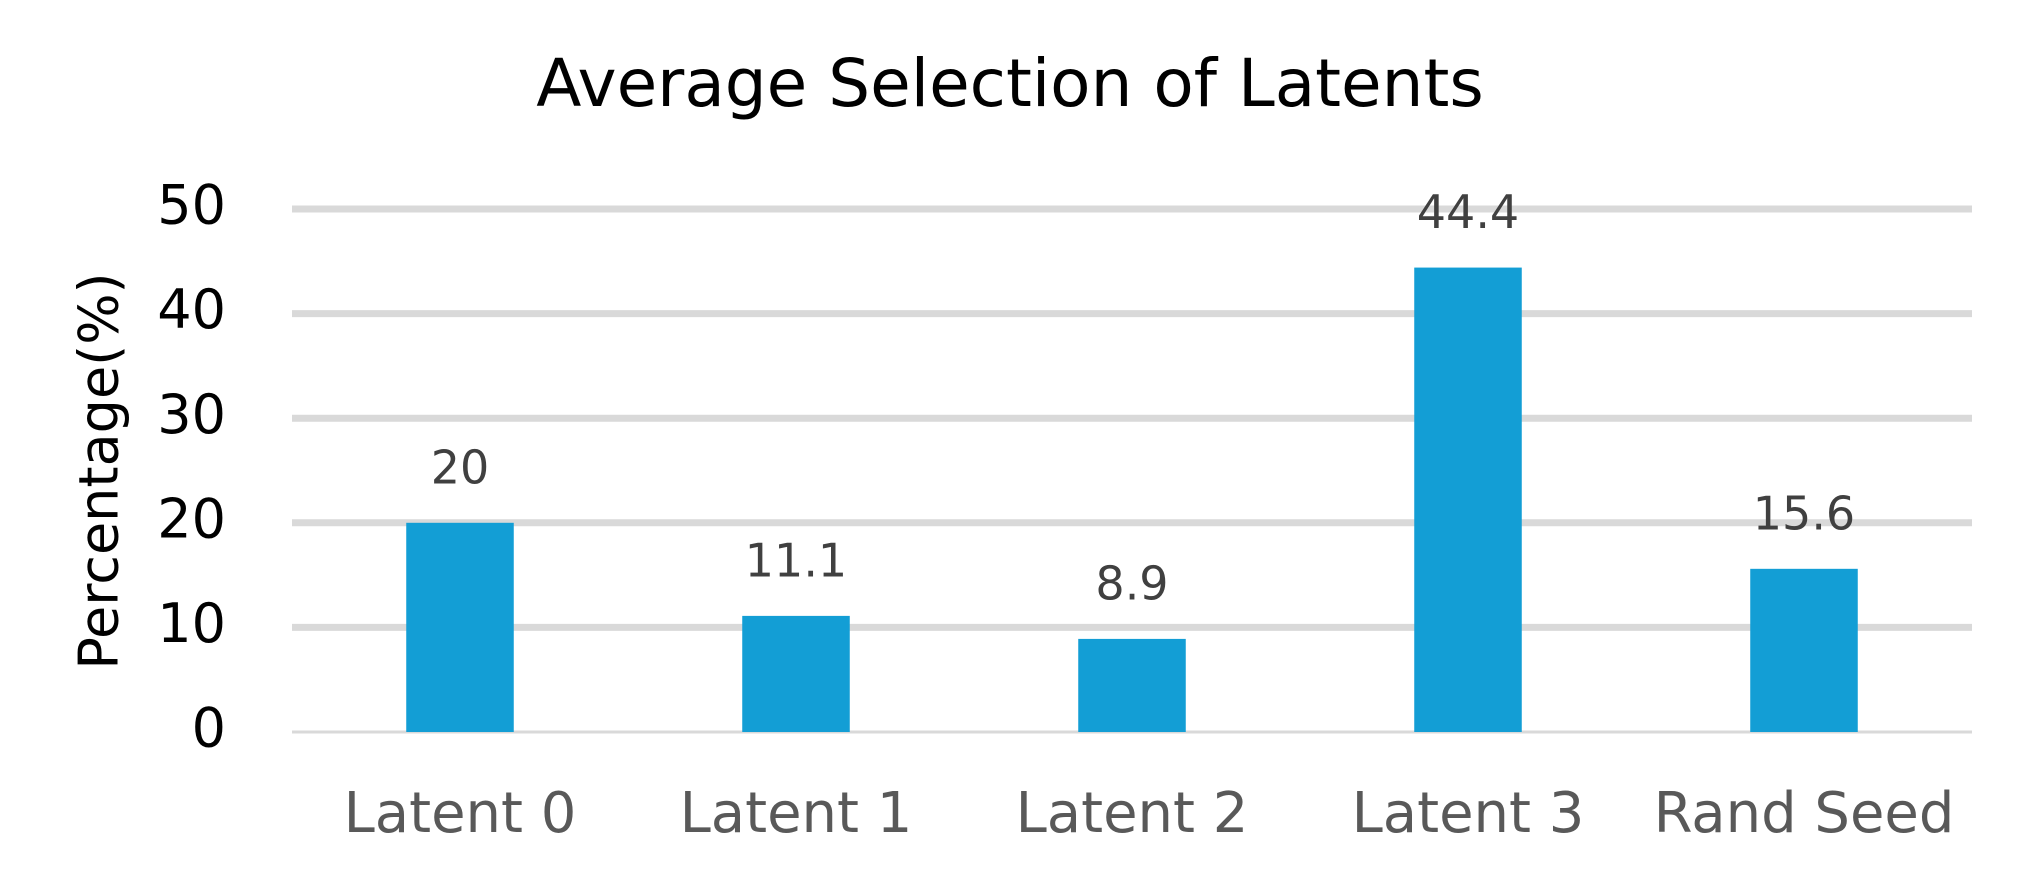  Describe the element at coordinates (1010, 83) in the screenshot. I see `chart-title: Average Selection of Latents` at that location.